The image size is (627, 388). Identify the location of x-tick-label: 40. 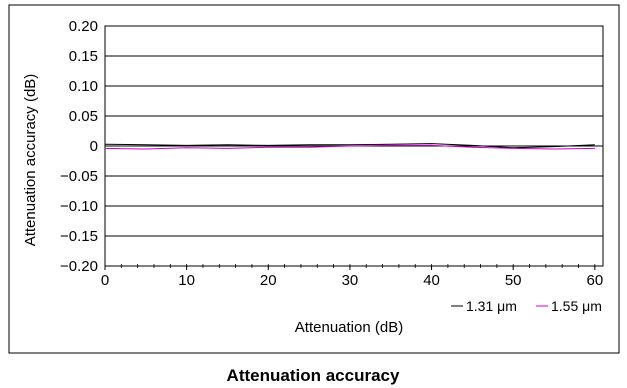
(431, 280).